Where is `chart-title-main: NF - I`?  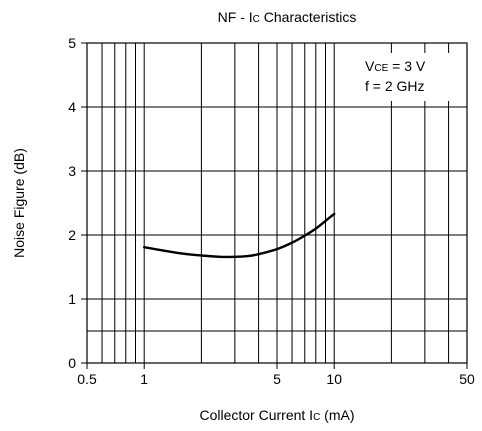
chart-title-main: NF - I is located at coordinates (235, 17).